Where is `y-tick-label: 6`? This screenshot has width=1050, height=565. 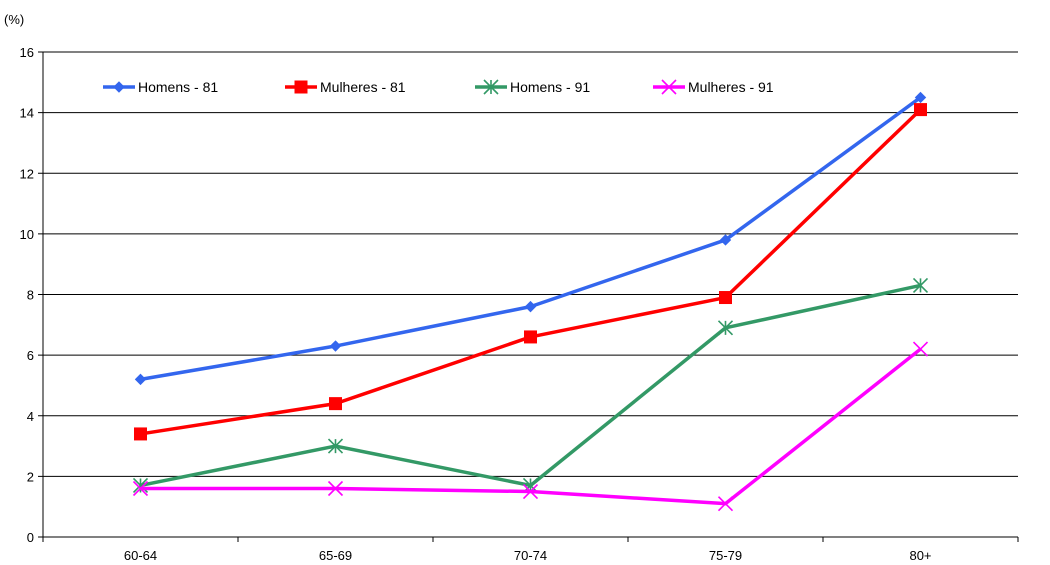
y-tick-label: 6 is located at coordinates (30, 355).